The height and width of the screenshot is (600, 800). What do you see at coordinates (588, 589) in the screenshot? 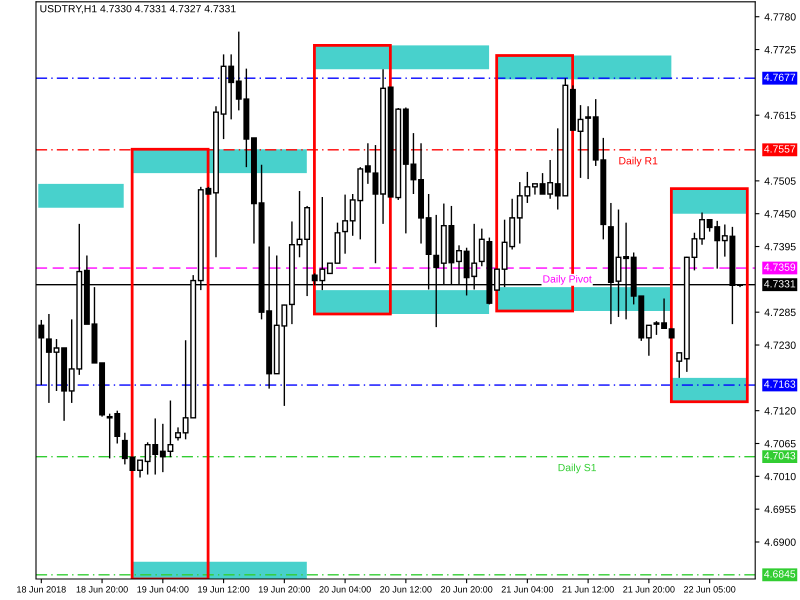
I see `x-tick-label: 21 Jun 12:00` at bounding box center [588, 589].